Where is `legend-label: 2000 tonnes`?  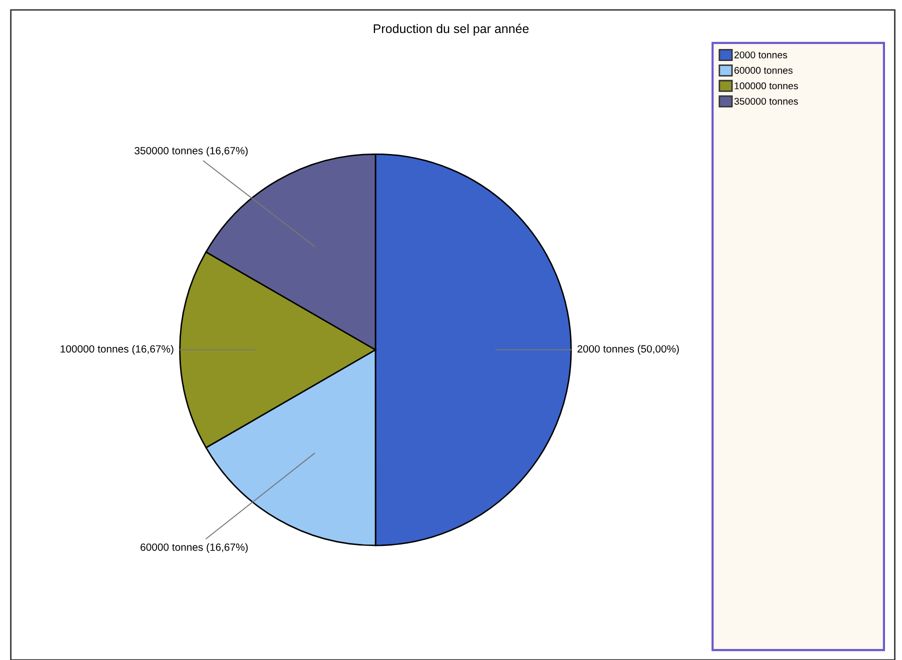
legend-label: 2000 tonnes is located at coordinates (761, 54).